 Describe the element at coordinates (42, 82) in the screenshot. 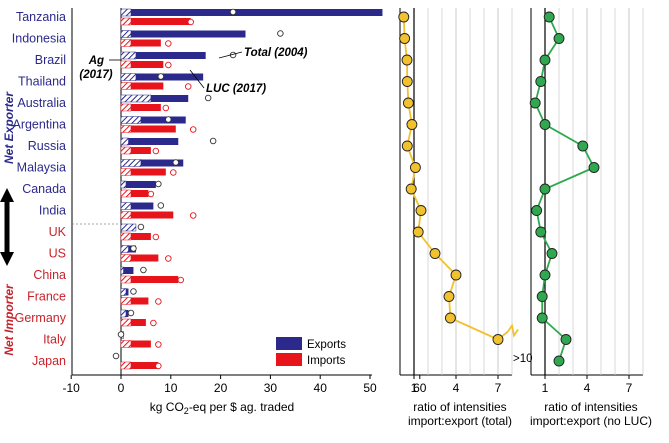

I see `category-label: Thailand` at that location.